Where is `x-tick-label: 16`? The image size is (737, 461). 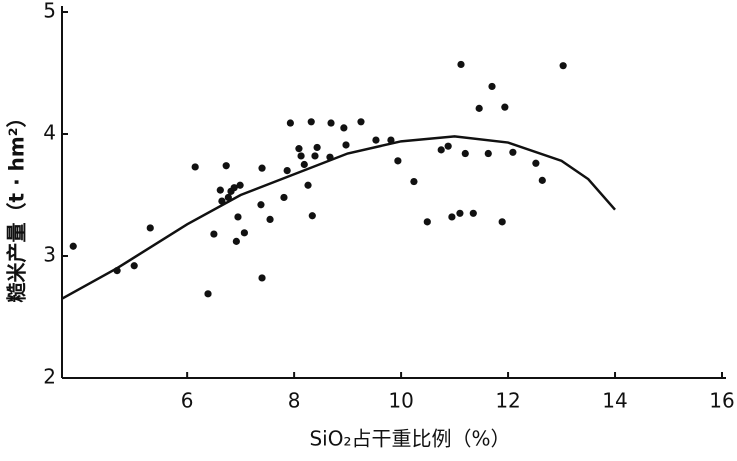 x-tick-label: 16 is located at coordinates (721, 401).